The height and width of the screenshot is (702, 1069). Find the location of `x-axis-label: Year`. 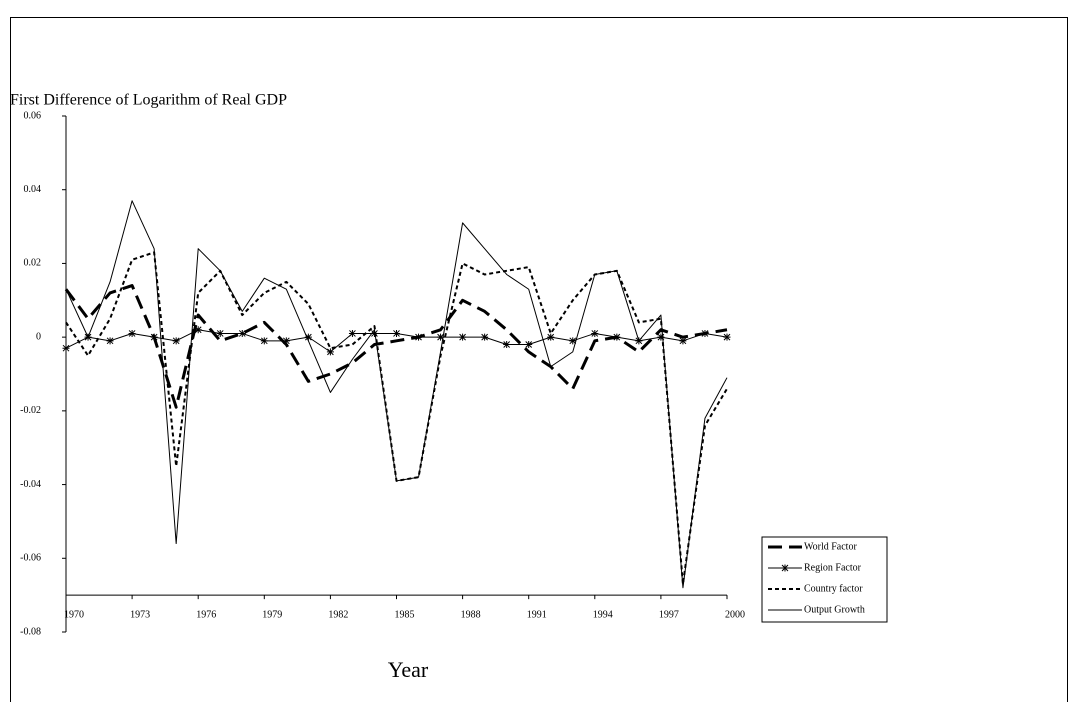

x-axis-label: Year is located at coordinates (408, 669).